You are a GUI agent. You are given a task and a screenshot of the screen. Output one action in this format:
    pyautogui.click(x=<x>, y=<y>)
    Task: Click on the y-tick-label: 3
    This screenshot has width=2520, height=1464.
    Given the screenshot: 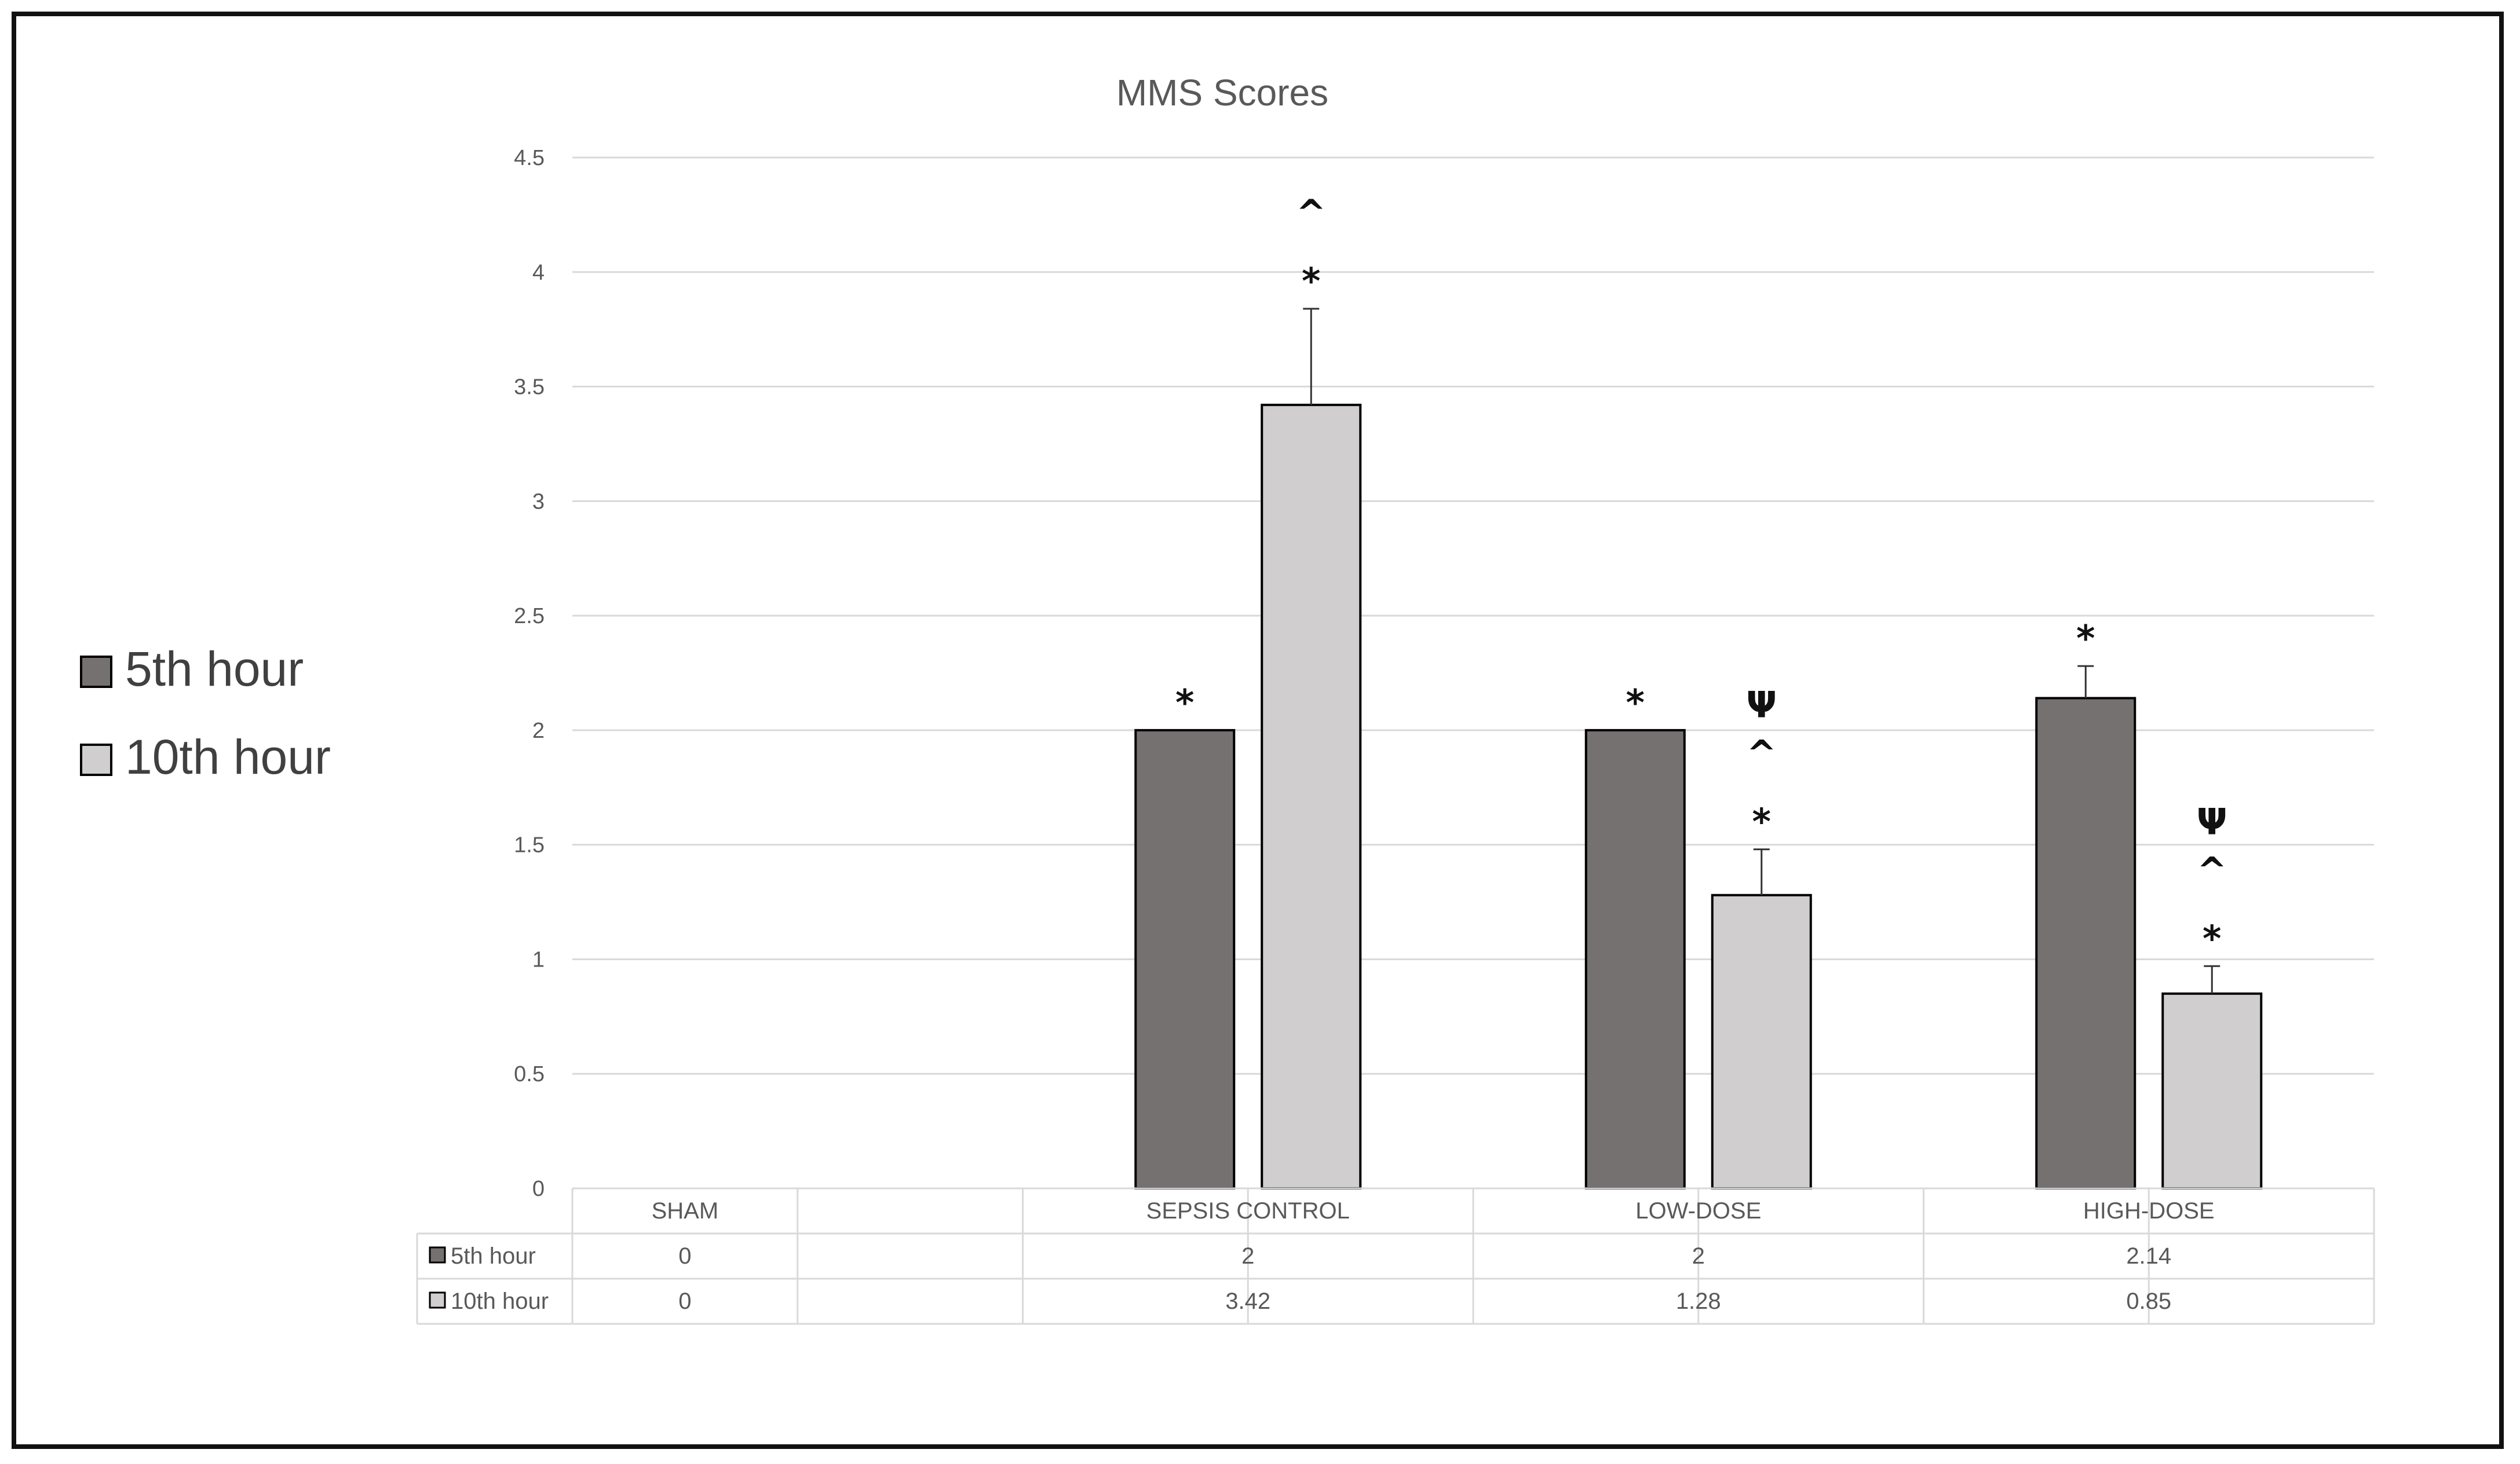 What is the action you would take?
    pyautogui.click(x=538, y=501)
    